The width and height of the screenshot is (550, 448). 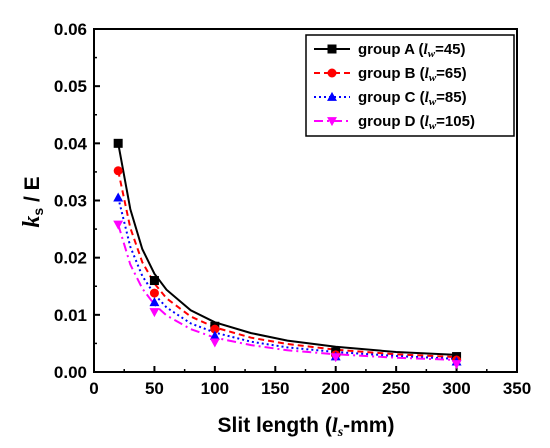 What do you see at coordinates (32, 201) in the screenshot?
I see `y-axis-title: ks / E` at bounding box center [32, 201].